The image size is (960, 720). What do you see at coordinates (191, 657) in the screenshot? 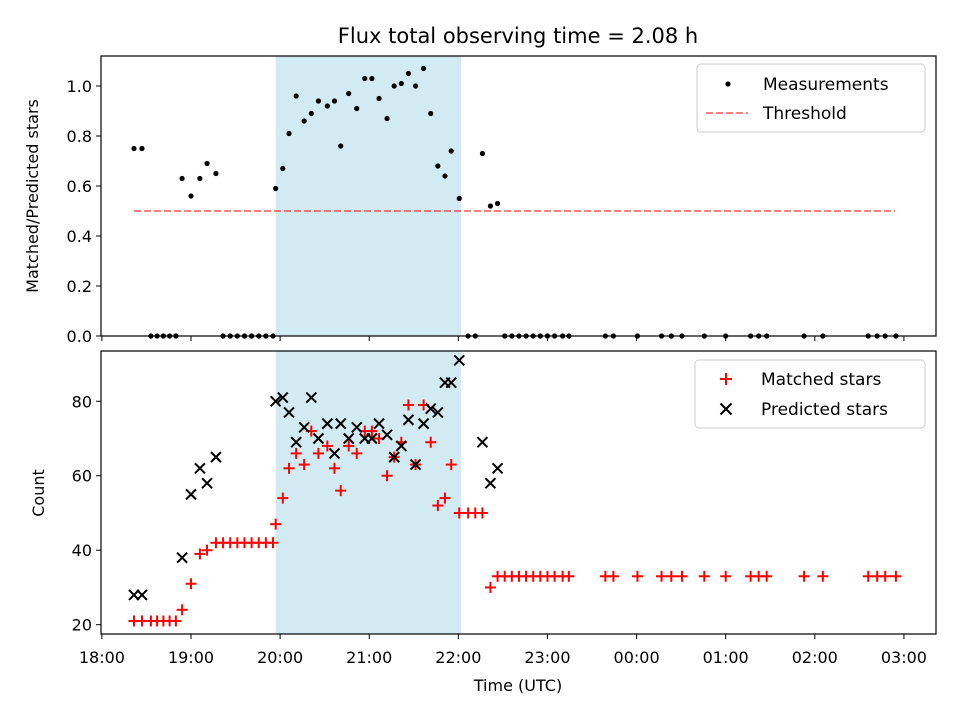
I see `x-tick-label: 19:00` at bounding box center [191, 657].